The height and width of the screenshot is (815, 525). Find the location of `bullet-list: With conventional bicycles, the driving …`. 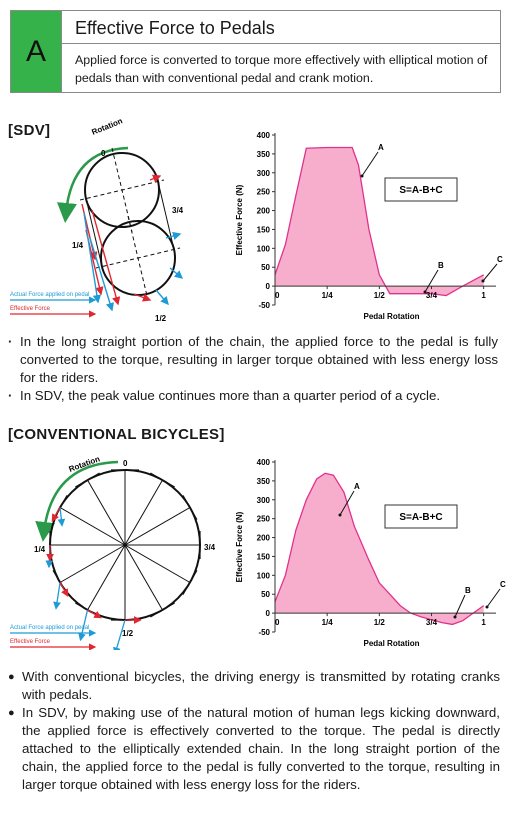

bullet-list: With conventional bicycles, the driving … is located at coordinates (254, 731).